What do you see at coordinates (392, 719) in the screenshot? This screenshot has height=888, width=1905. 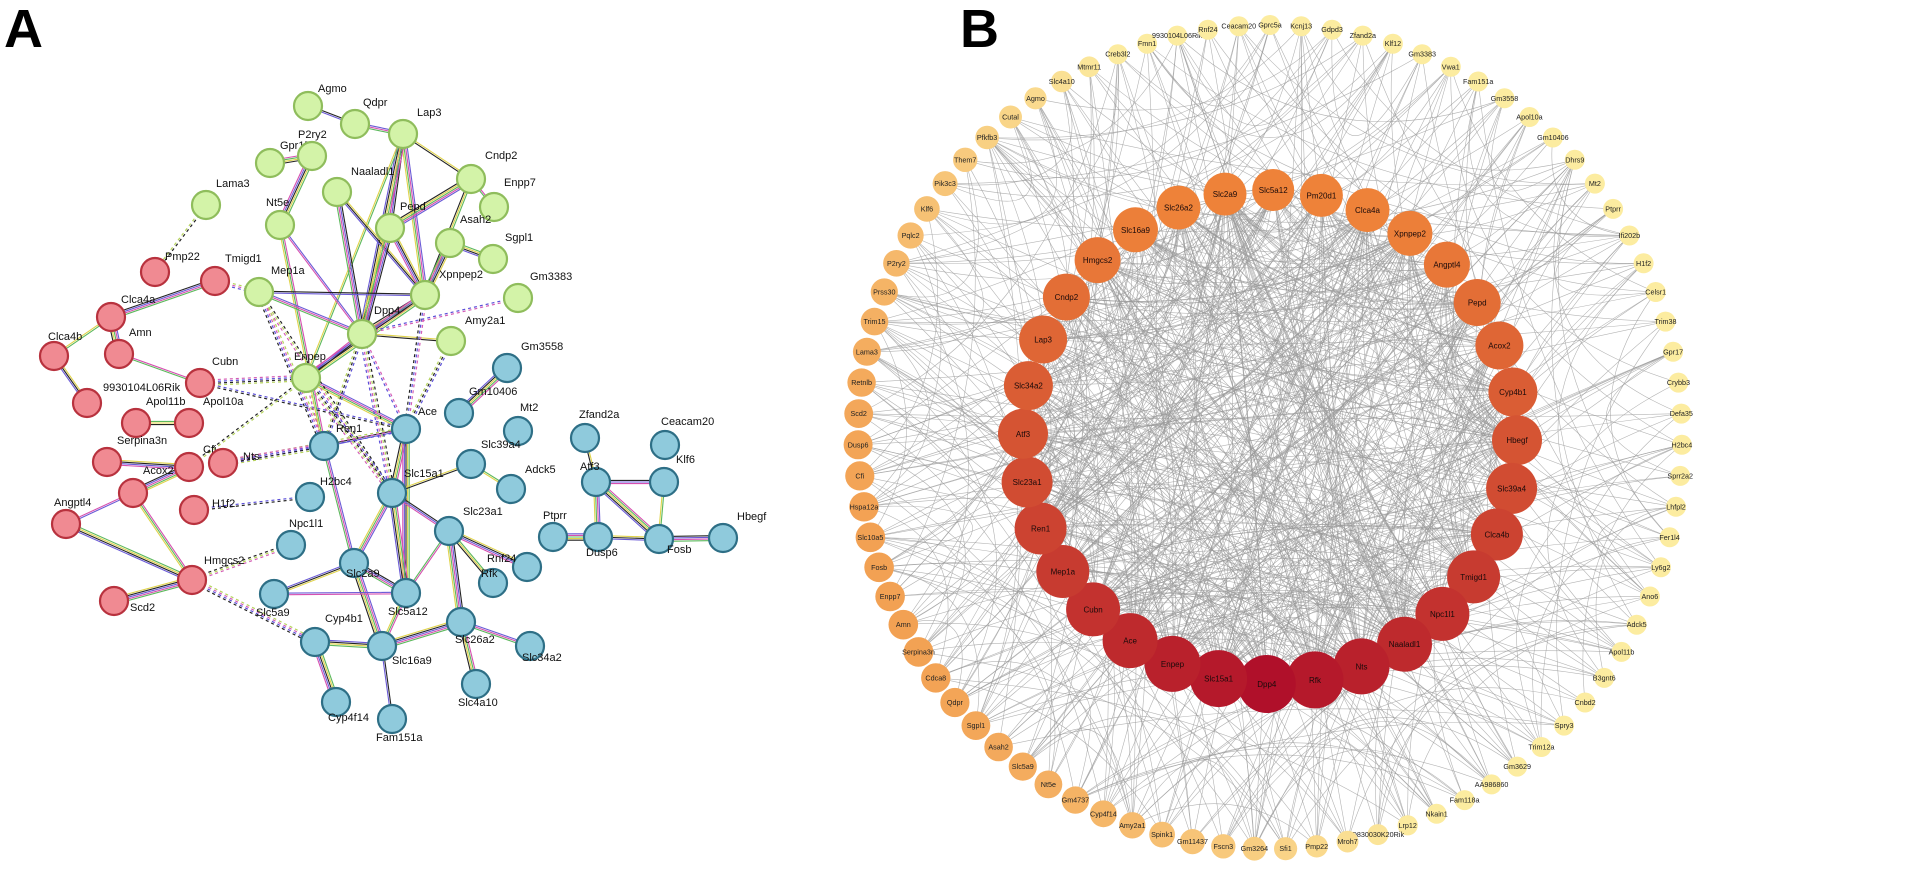 I see `node-circle-fam151a` at bounding box center [392, 719].